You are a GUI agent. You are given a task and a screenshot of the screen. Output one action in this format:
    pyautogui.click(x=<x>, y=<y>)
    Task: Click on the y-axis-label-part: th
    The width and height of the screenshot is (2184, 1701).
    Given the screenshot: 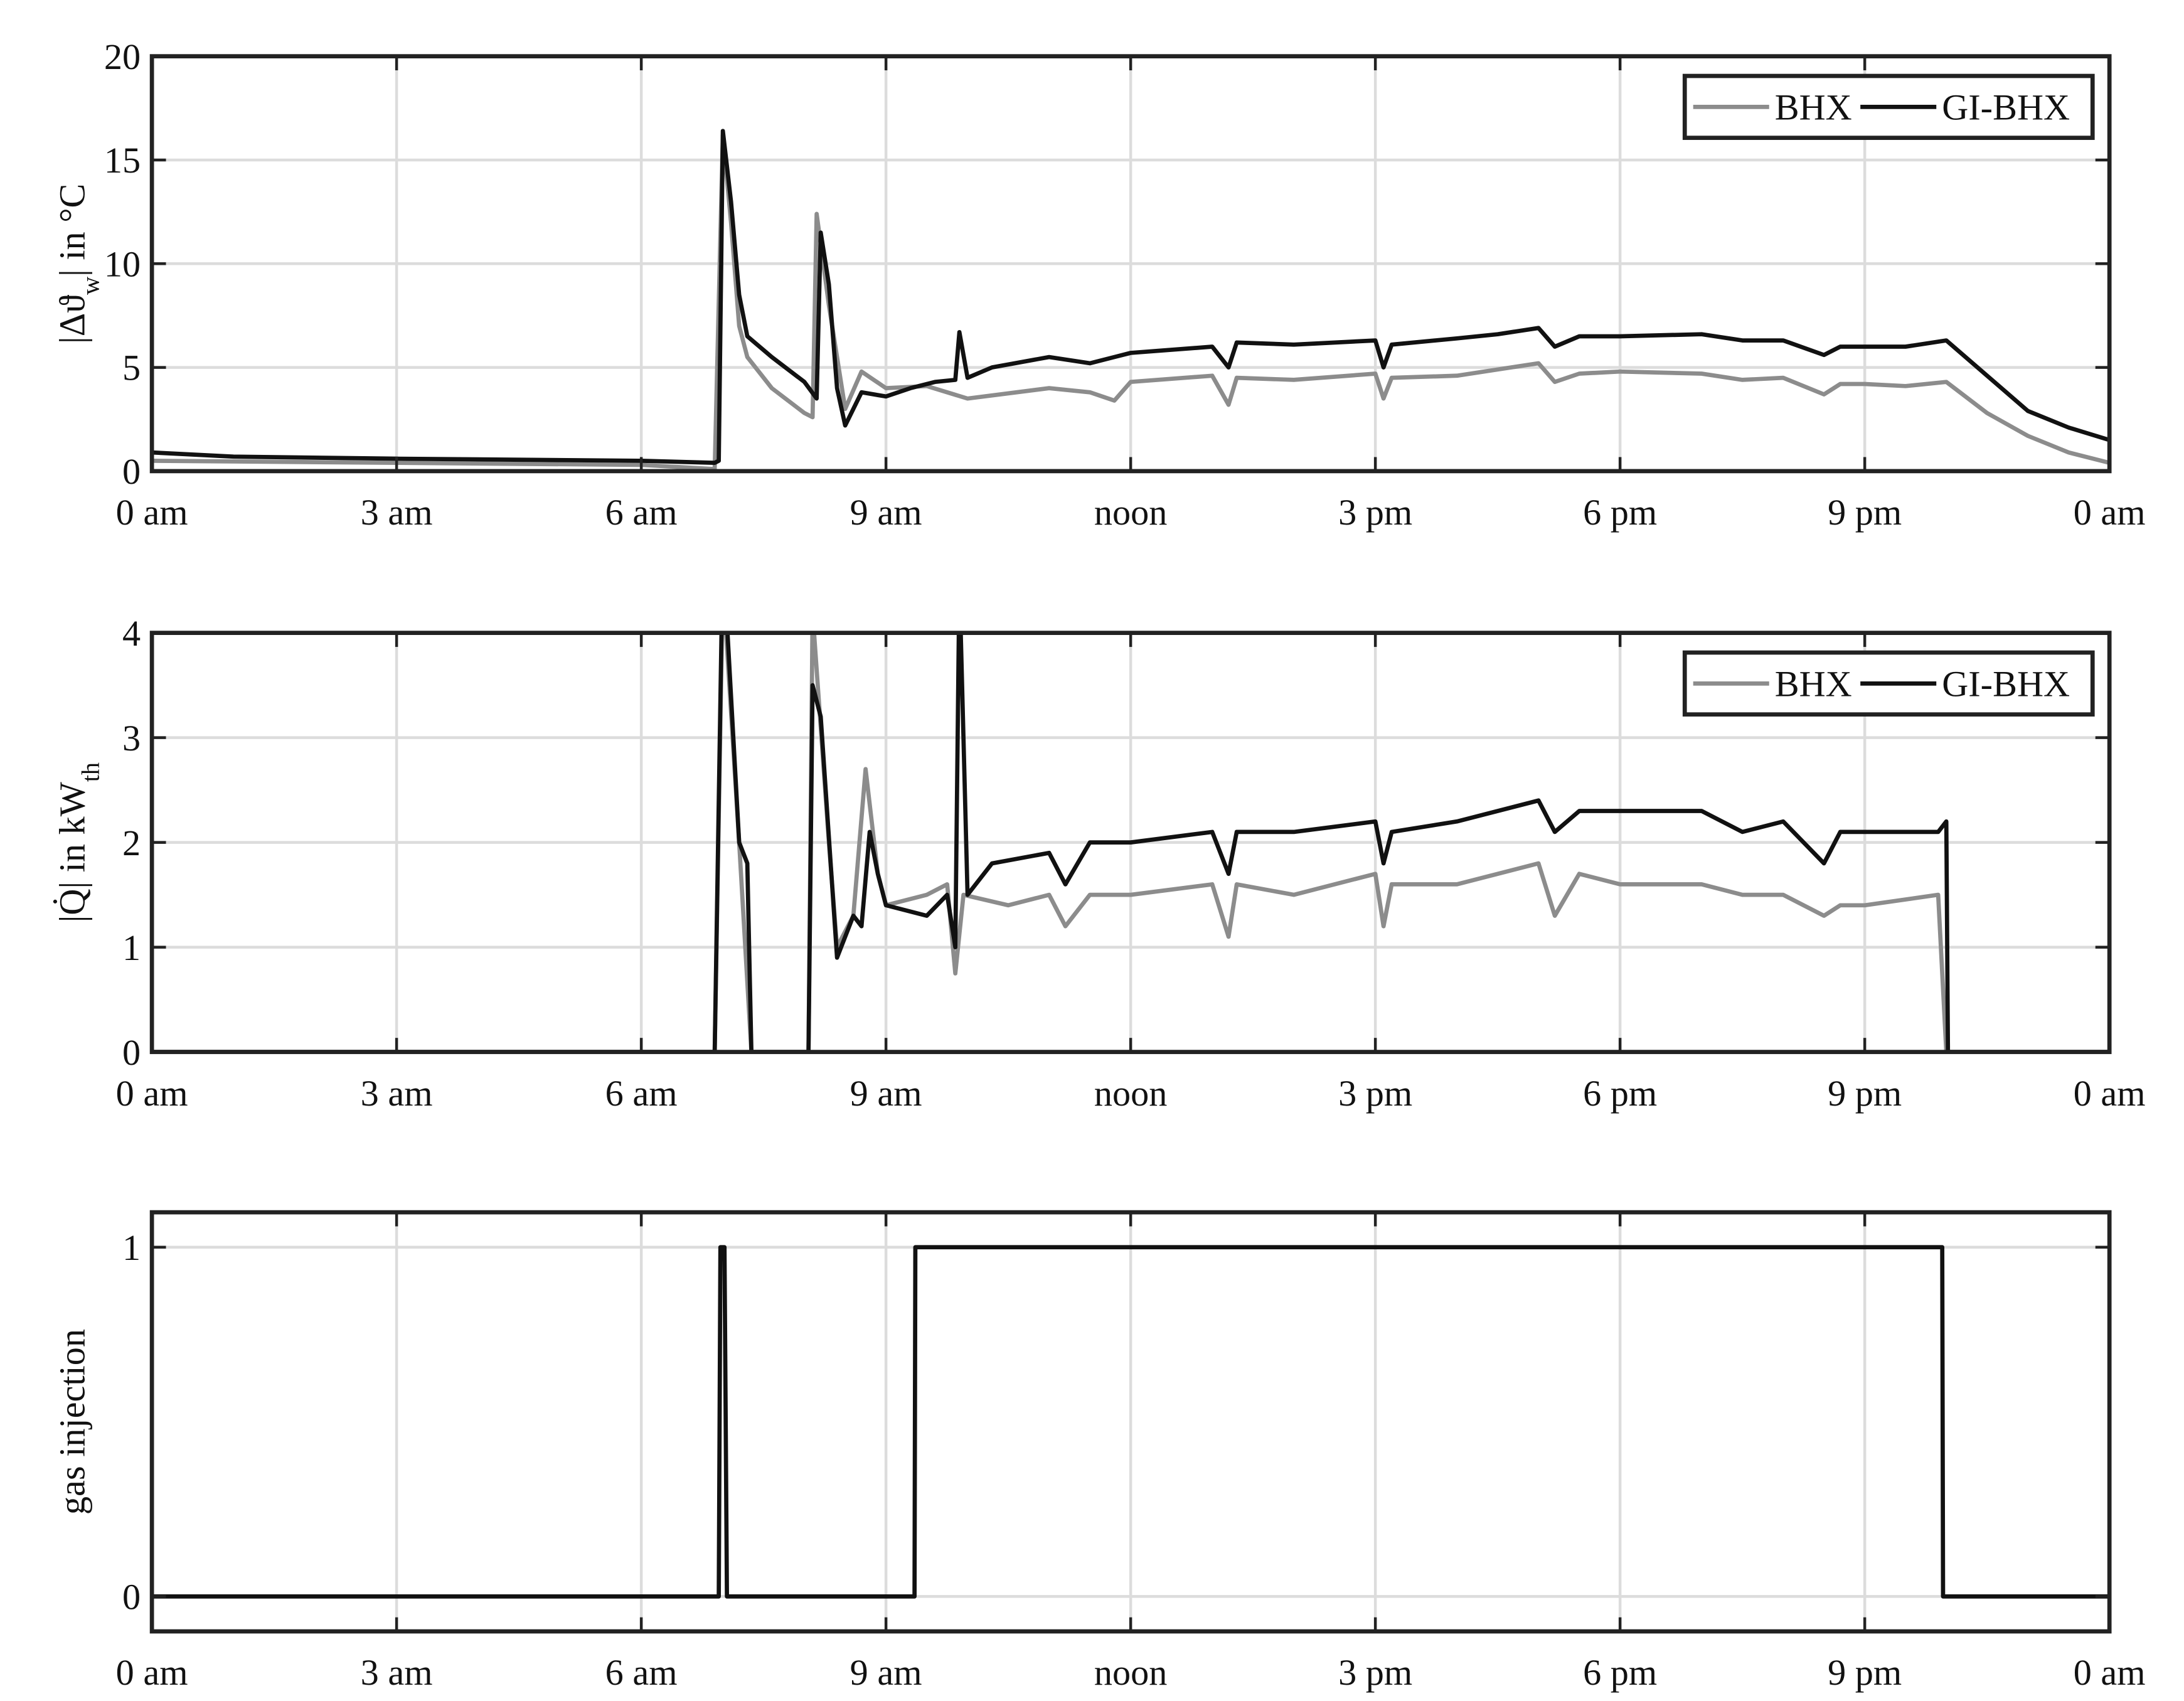 What is the action you would take?
    pyautogui.click(x=90, y=772)
    